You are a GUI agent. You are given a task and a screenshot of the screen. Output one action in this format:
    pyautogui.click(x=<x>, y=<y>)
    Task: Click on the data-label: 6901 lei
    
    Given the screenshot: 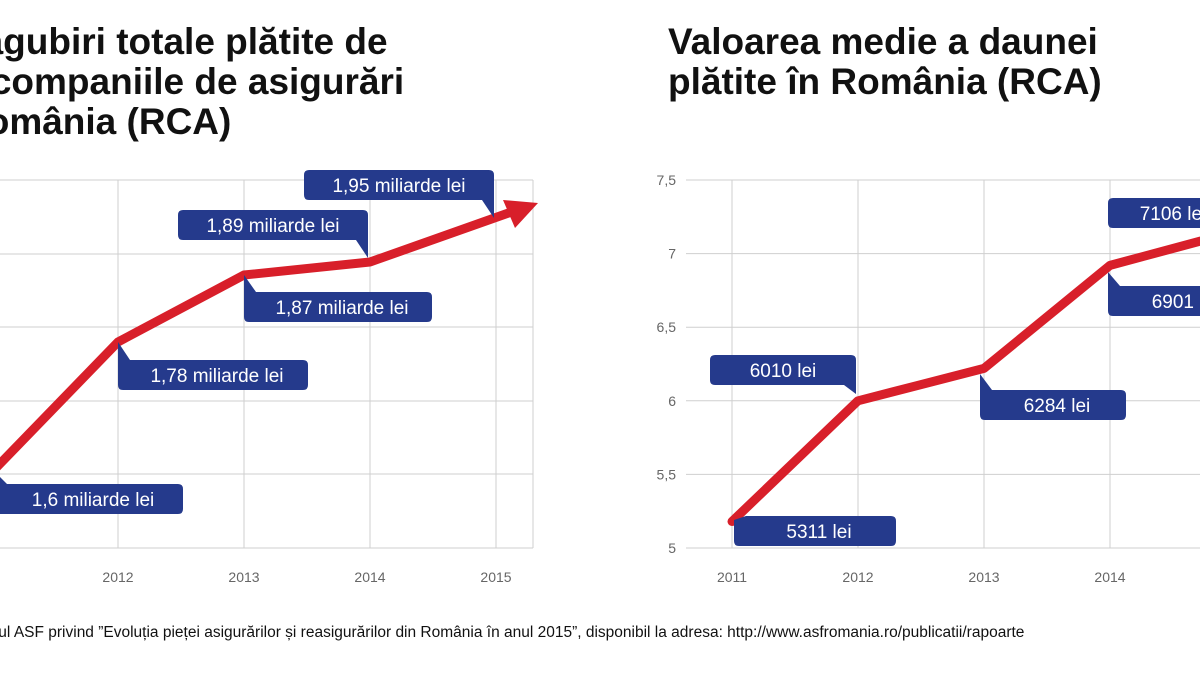 What is the action you would take?
    pyautogui.click(x=1154, y=294)
    